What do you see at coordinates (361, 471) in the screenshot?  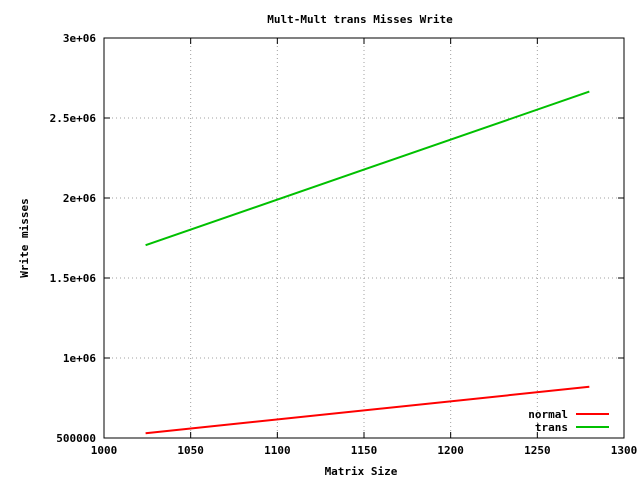 I see `x-axis-label: Matrix Size` at bounding box center [361, 471].